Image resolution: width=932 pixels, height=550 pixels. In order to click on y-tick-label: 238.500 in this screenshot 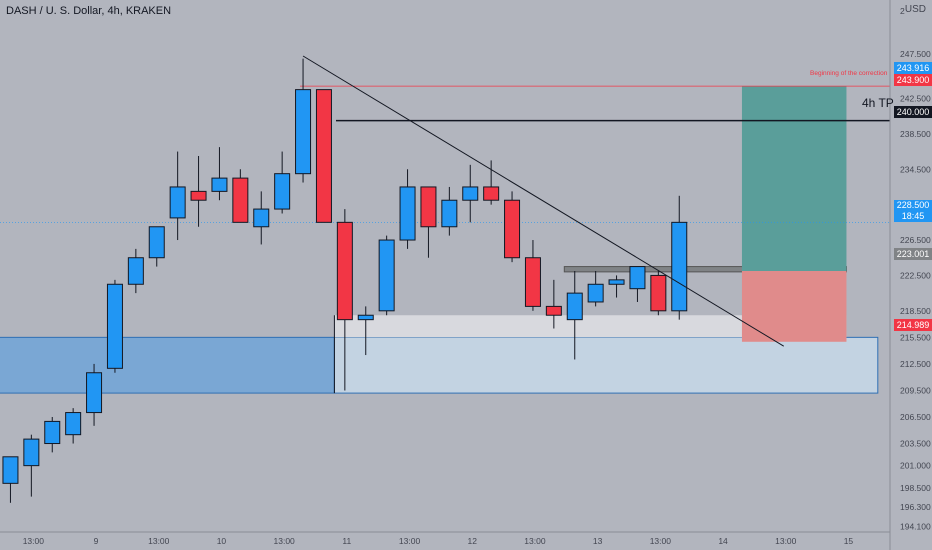, I will do `click(915, 134)`.